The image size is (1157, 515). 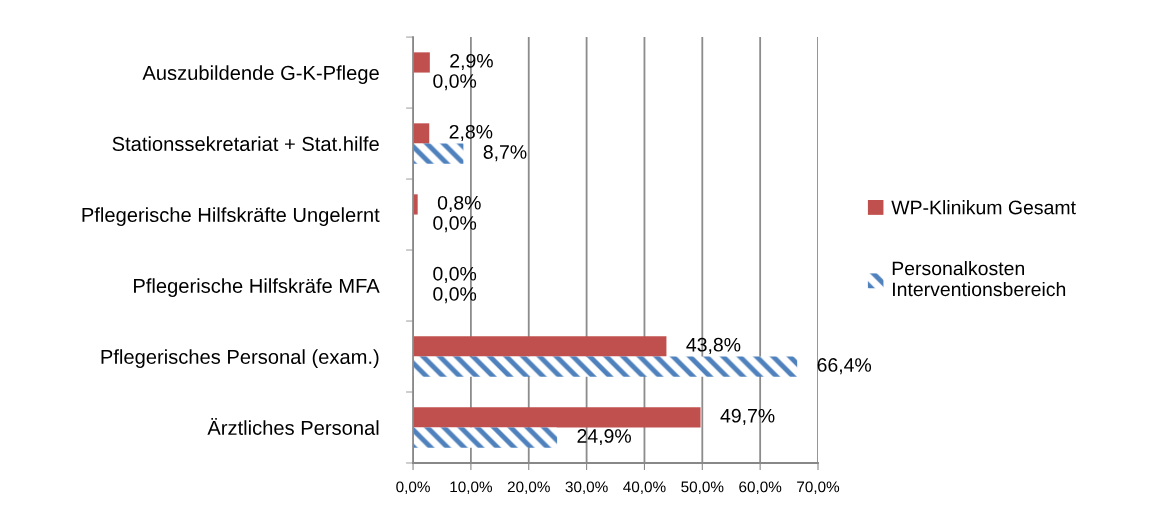 I want to click on data-label: 8,7%, so click(x=505, y=153).